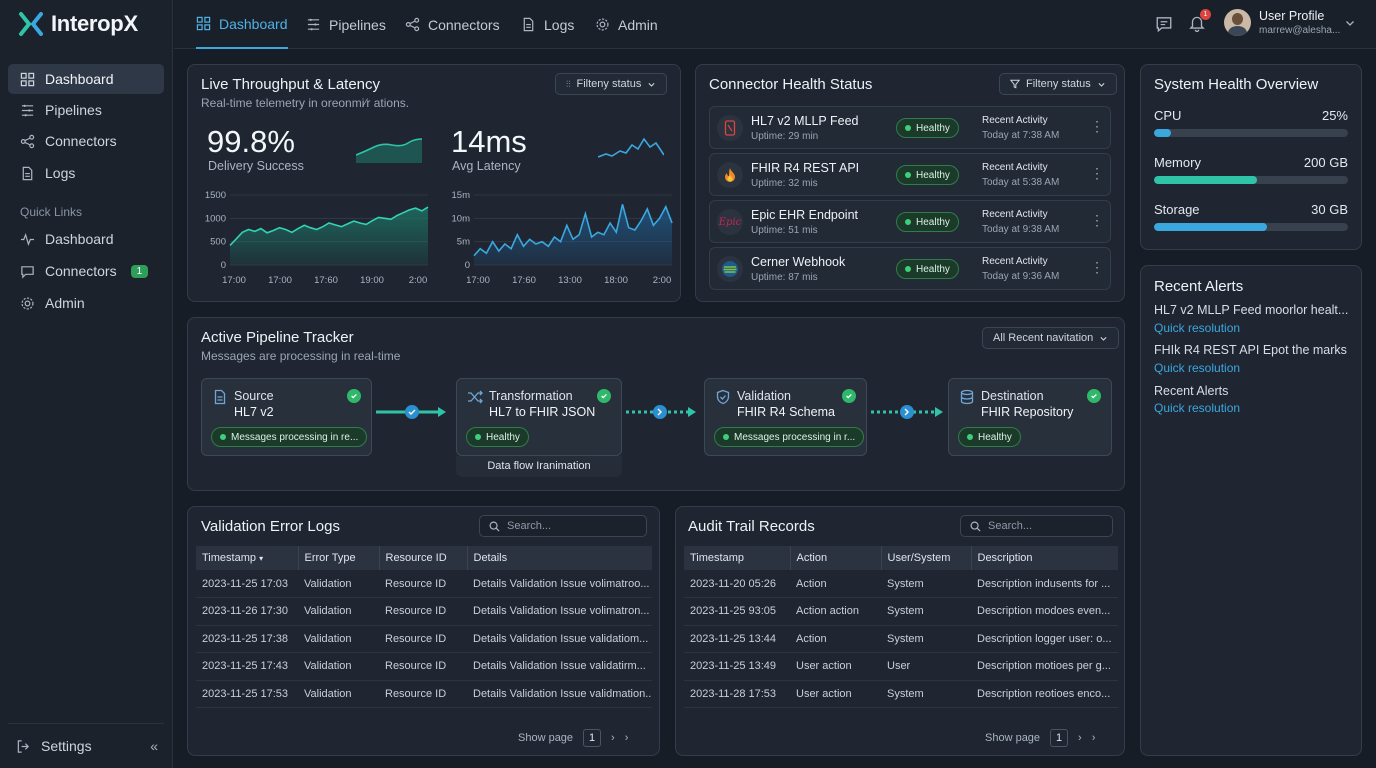  Describe the element at coordinates (78, 24) in the screenshot. I see `app-logo: InteropX` at that location.